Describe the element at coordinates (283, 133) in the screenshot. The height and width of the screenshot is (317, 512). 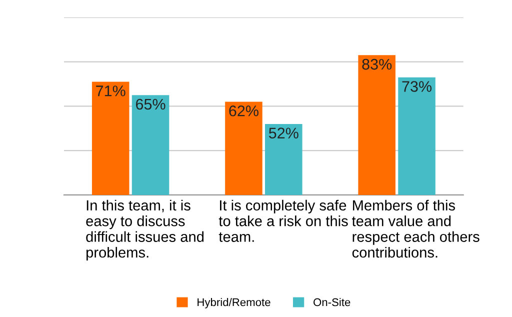
I see `data-label: 52%` at that location.